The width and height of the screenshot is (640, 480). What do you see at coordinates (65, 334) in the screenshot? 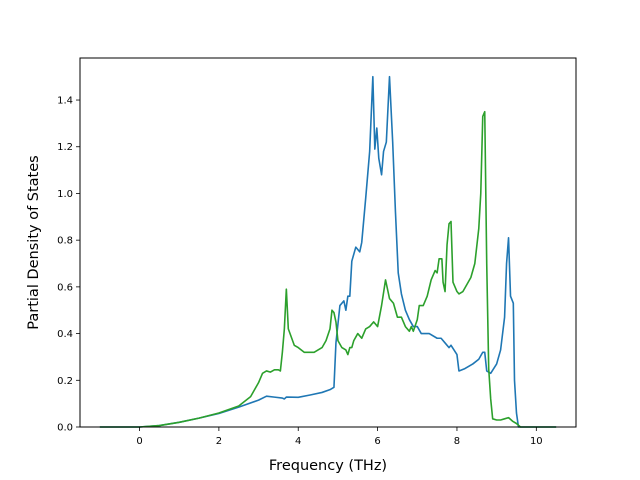
I see `y-tick-label: 0.4` at bounding box center [65, 334].